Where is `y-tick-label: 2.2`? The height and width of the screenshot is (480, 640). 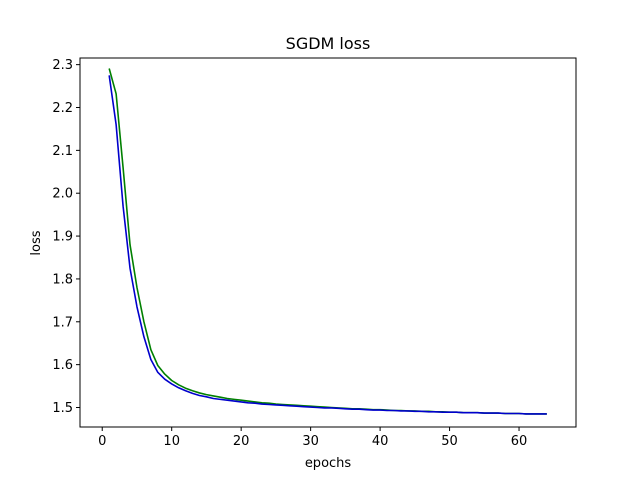
y-tick-label: 2.2 is located at coordinates (62, 108).